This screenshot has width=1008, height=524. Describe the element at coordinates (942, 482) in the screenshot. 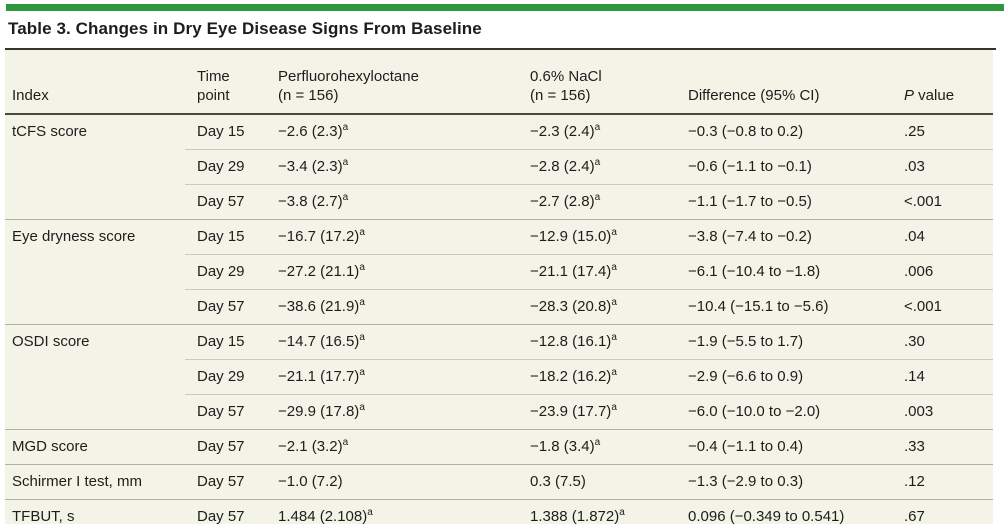

I see `cell-p-value: .12` at that location.